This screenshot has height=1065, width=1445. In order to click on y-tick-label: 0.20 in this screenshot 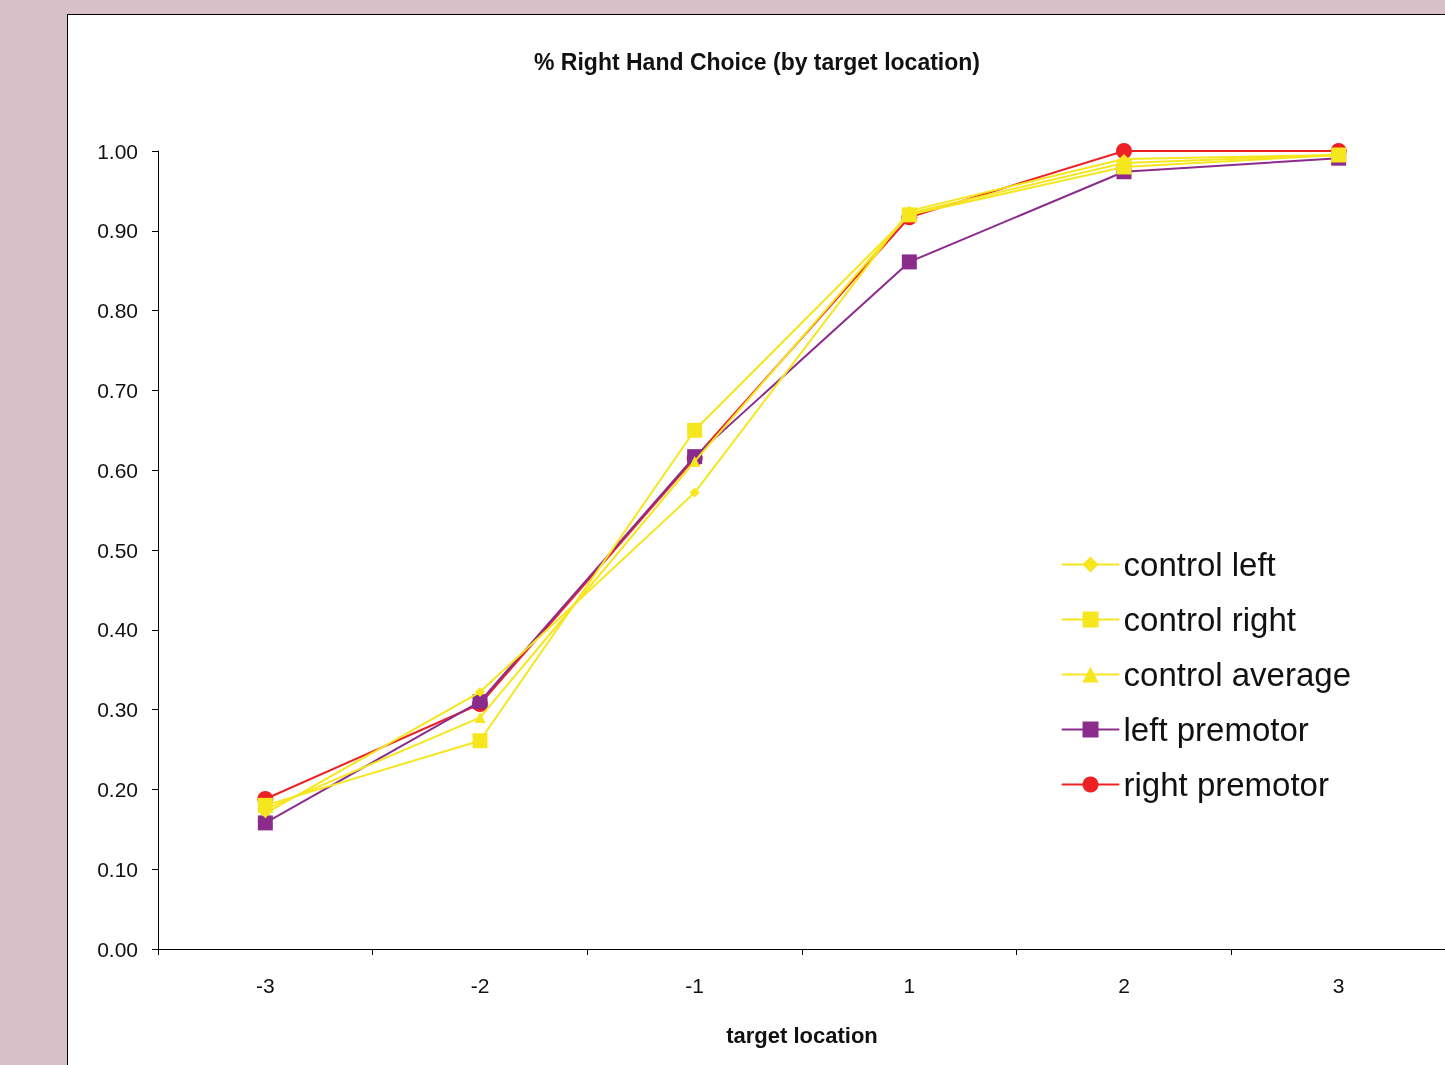, I will do `click(117, 789)`.